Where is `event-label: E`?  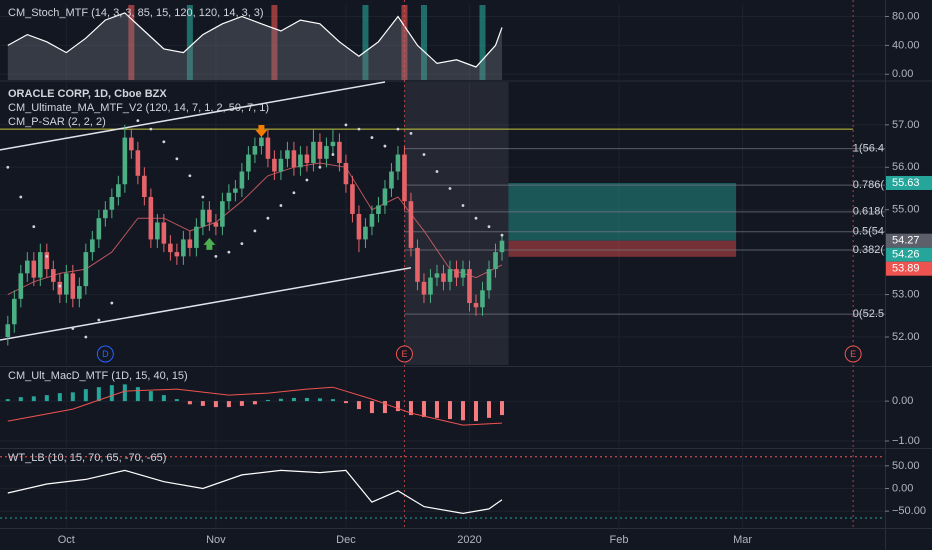 event-label: E is located at coordinates (853, 354).